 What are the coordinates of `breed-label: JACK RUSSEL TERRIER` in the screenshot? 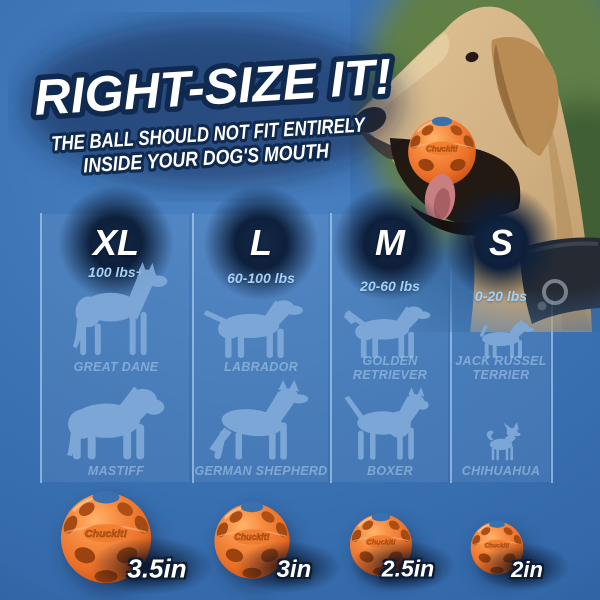 It's located at (501, 368).